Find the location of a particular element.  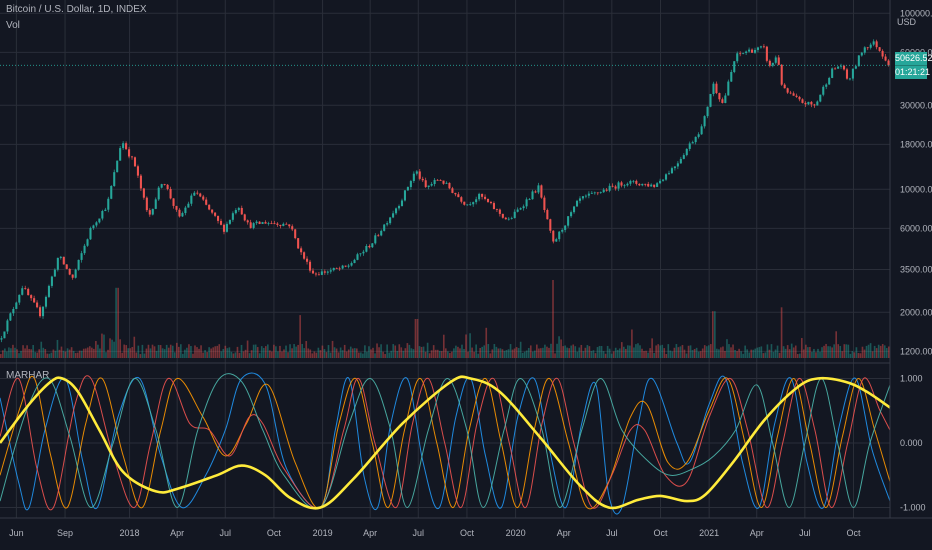

time-tick-label: 2021 is located at coordinates (709, 533).